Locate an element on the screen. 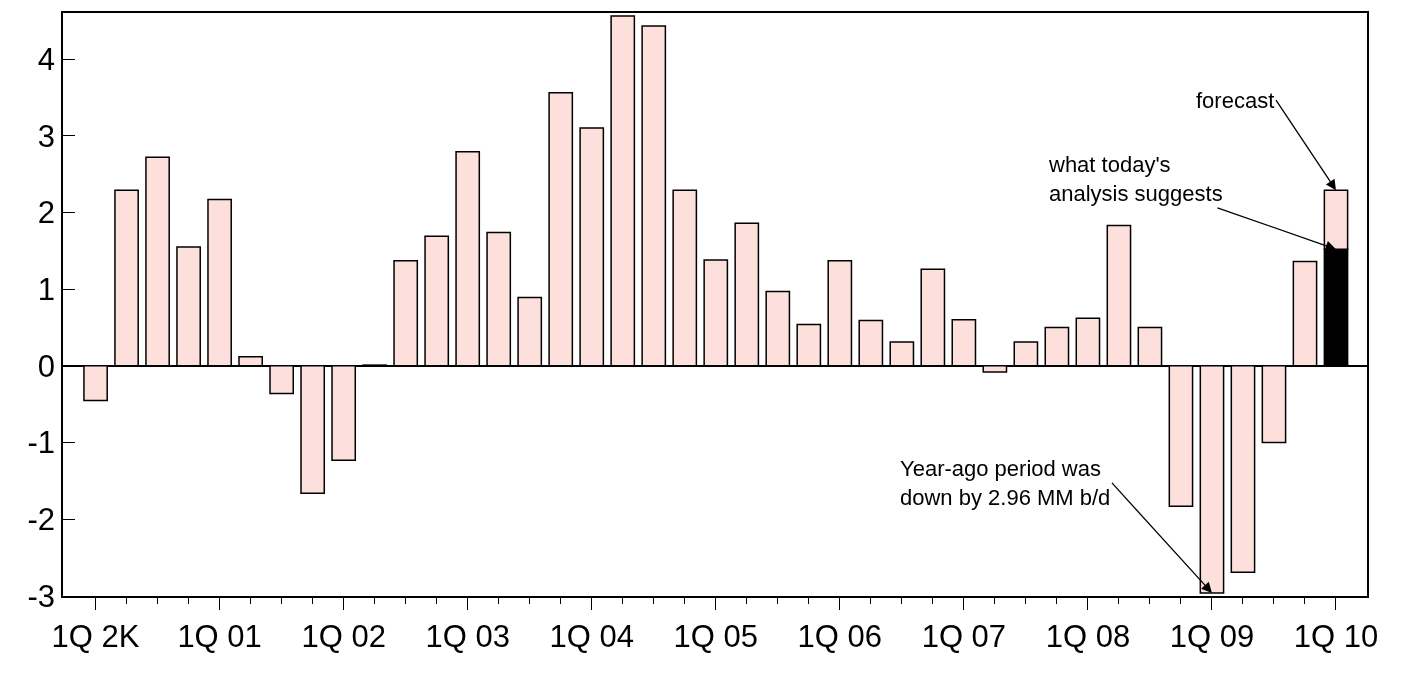 This screenshot has width=1403, height=675. x-tick-label: 1Q 2K is located at coordinates (95, 636).